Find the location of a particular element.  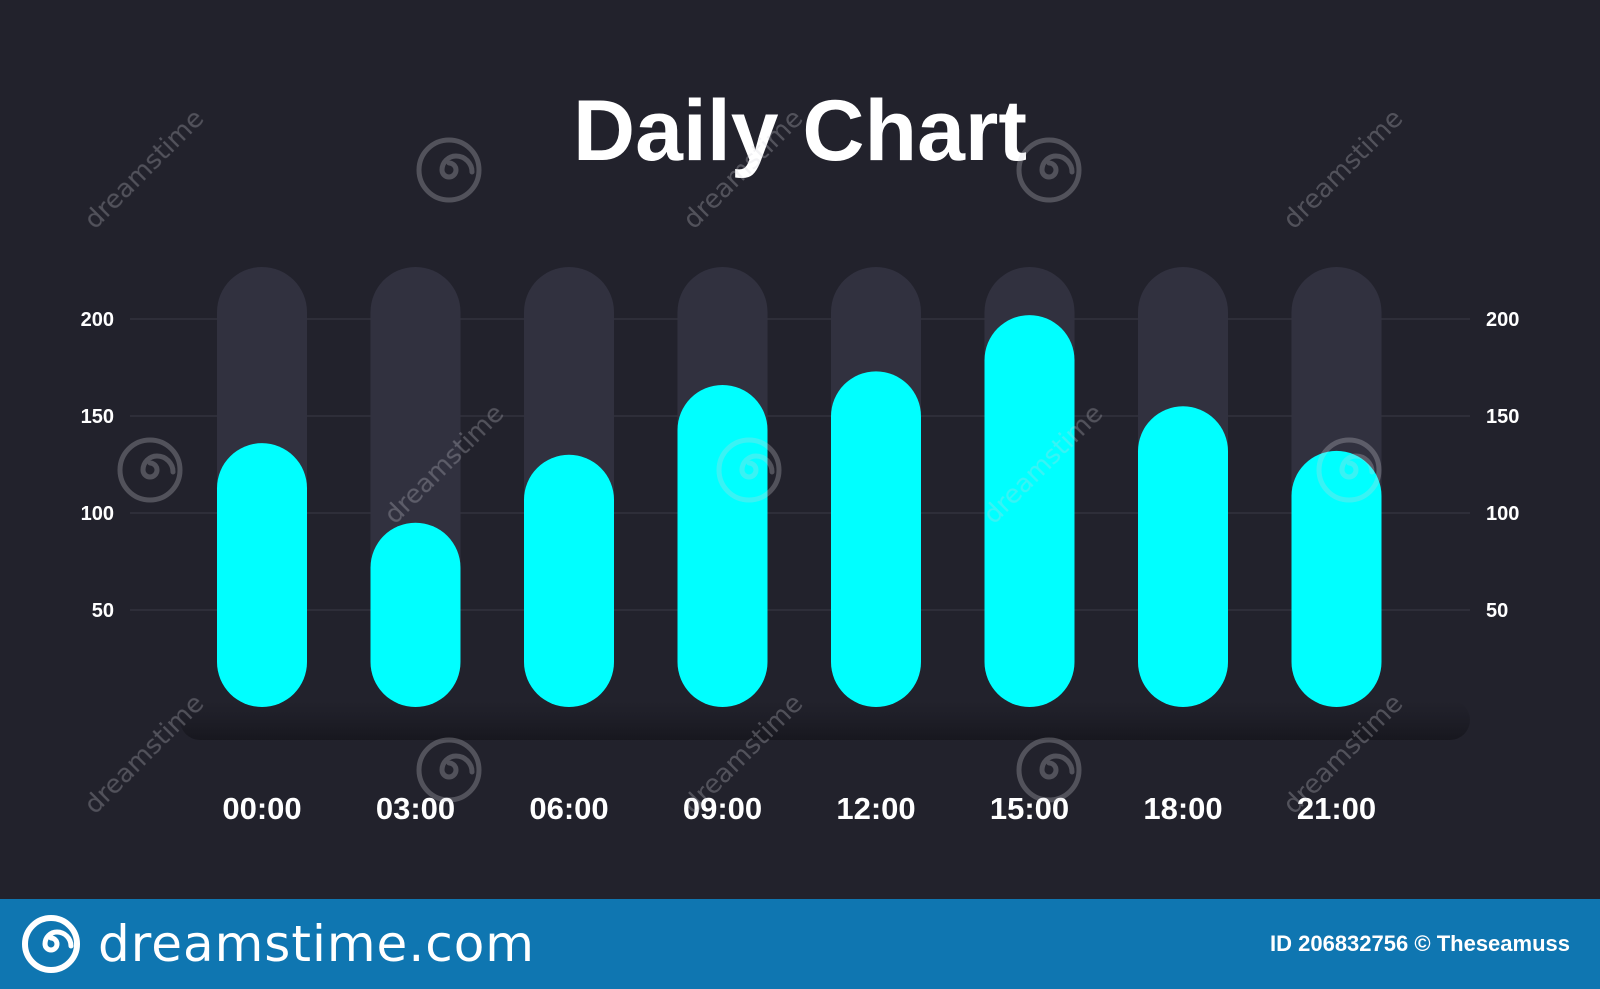

y-tick-label-right: 200 is located at coordinates (1502, 320).